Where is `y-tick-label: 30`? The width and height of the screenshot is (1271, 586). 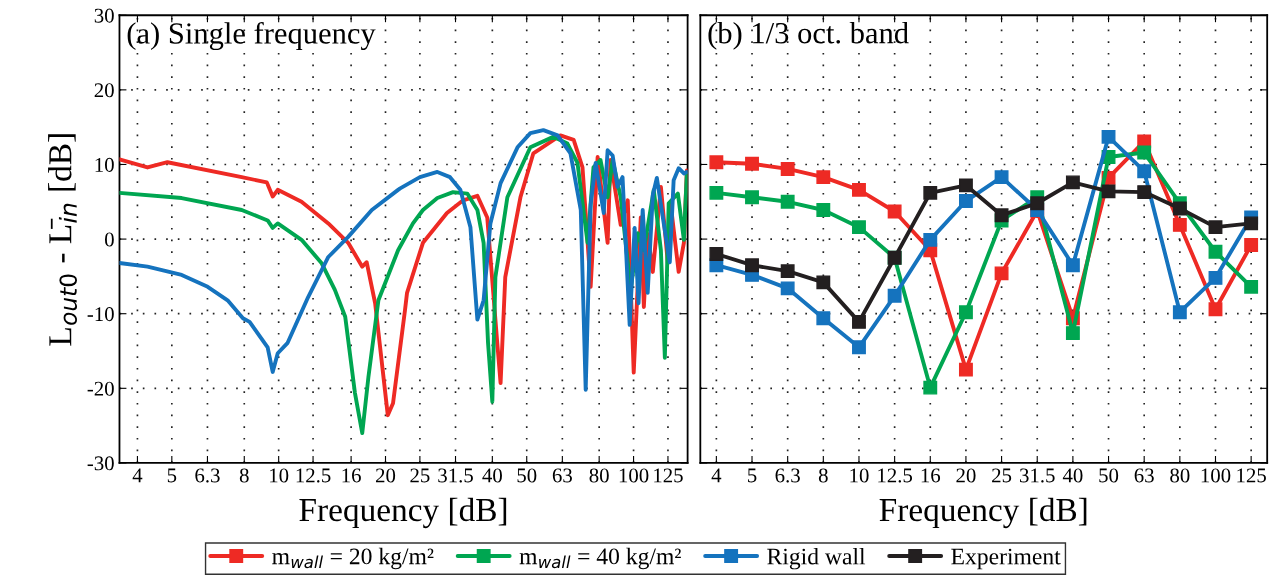
y-tick-label: 30 is located at coordinates (104, 15).